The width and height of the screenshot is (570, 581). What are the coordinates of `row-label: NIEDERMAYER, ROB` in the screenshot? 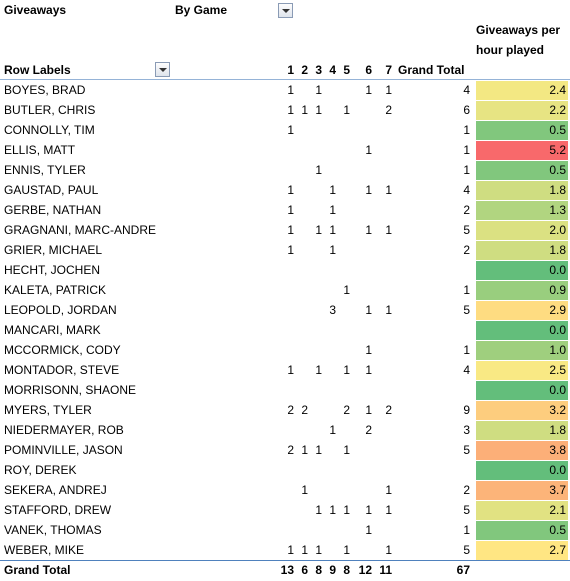 It's located at (64, 430).